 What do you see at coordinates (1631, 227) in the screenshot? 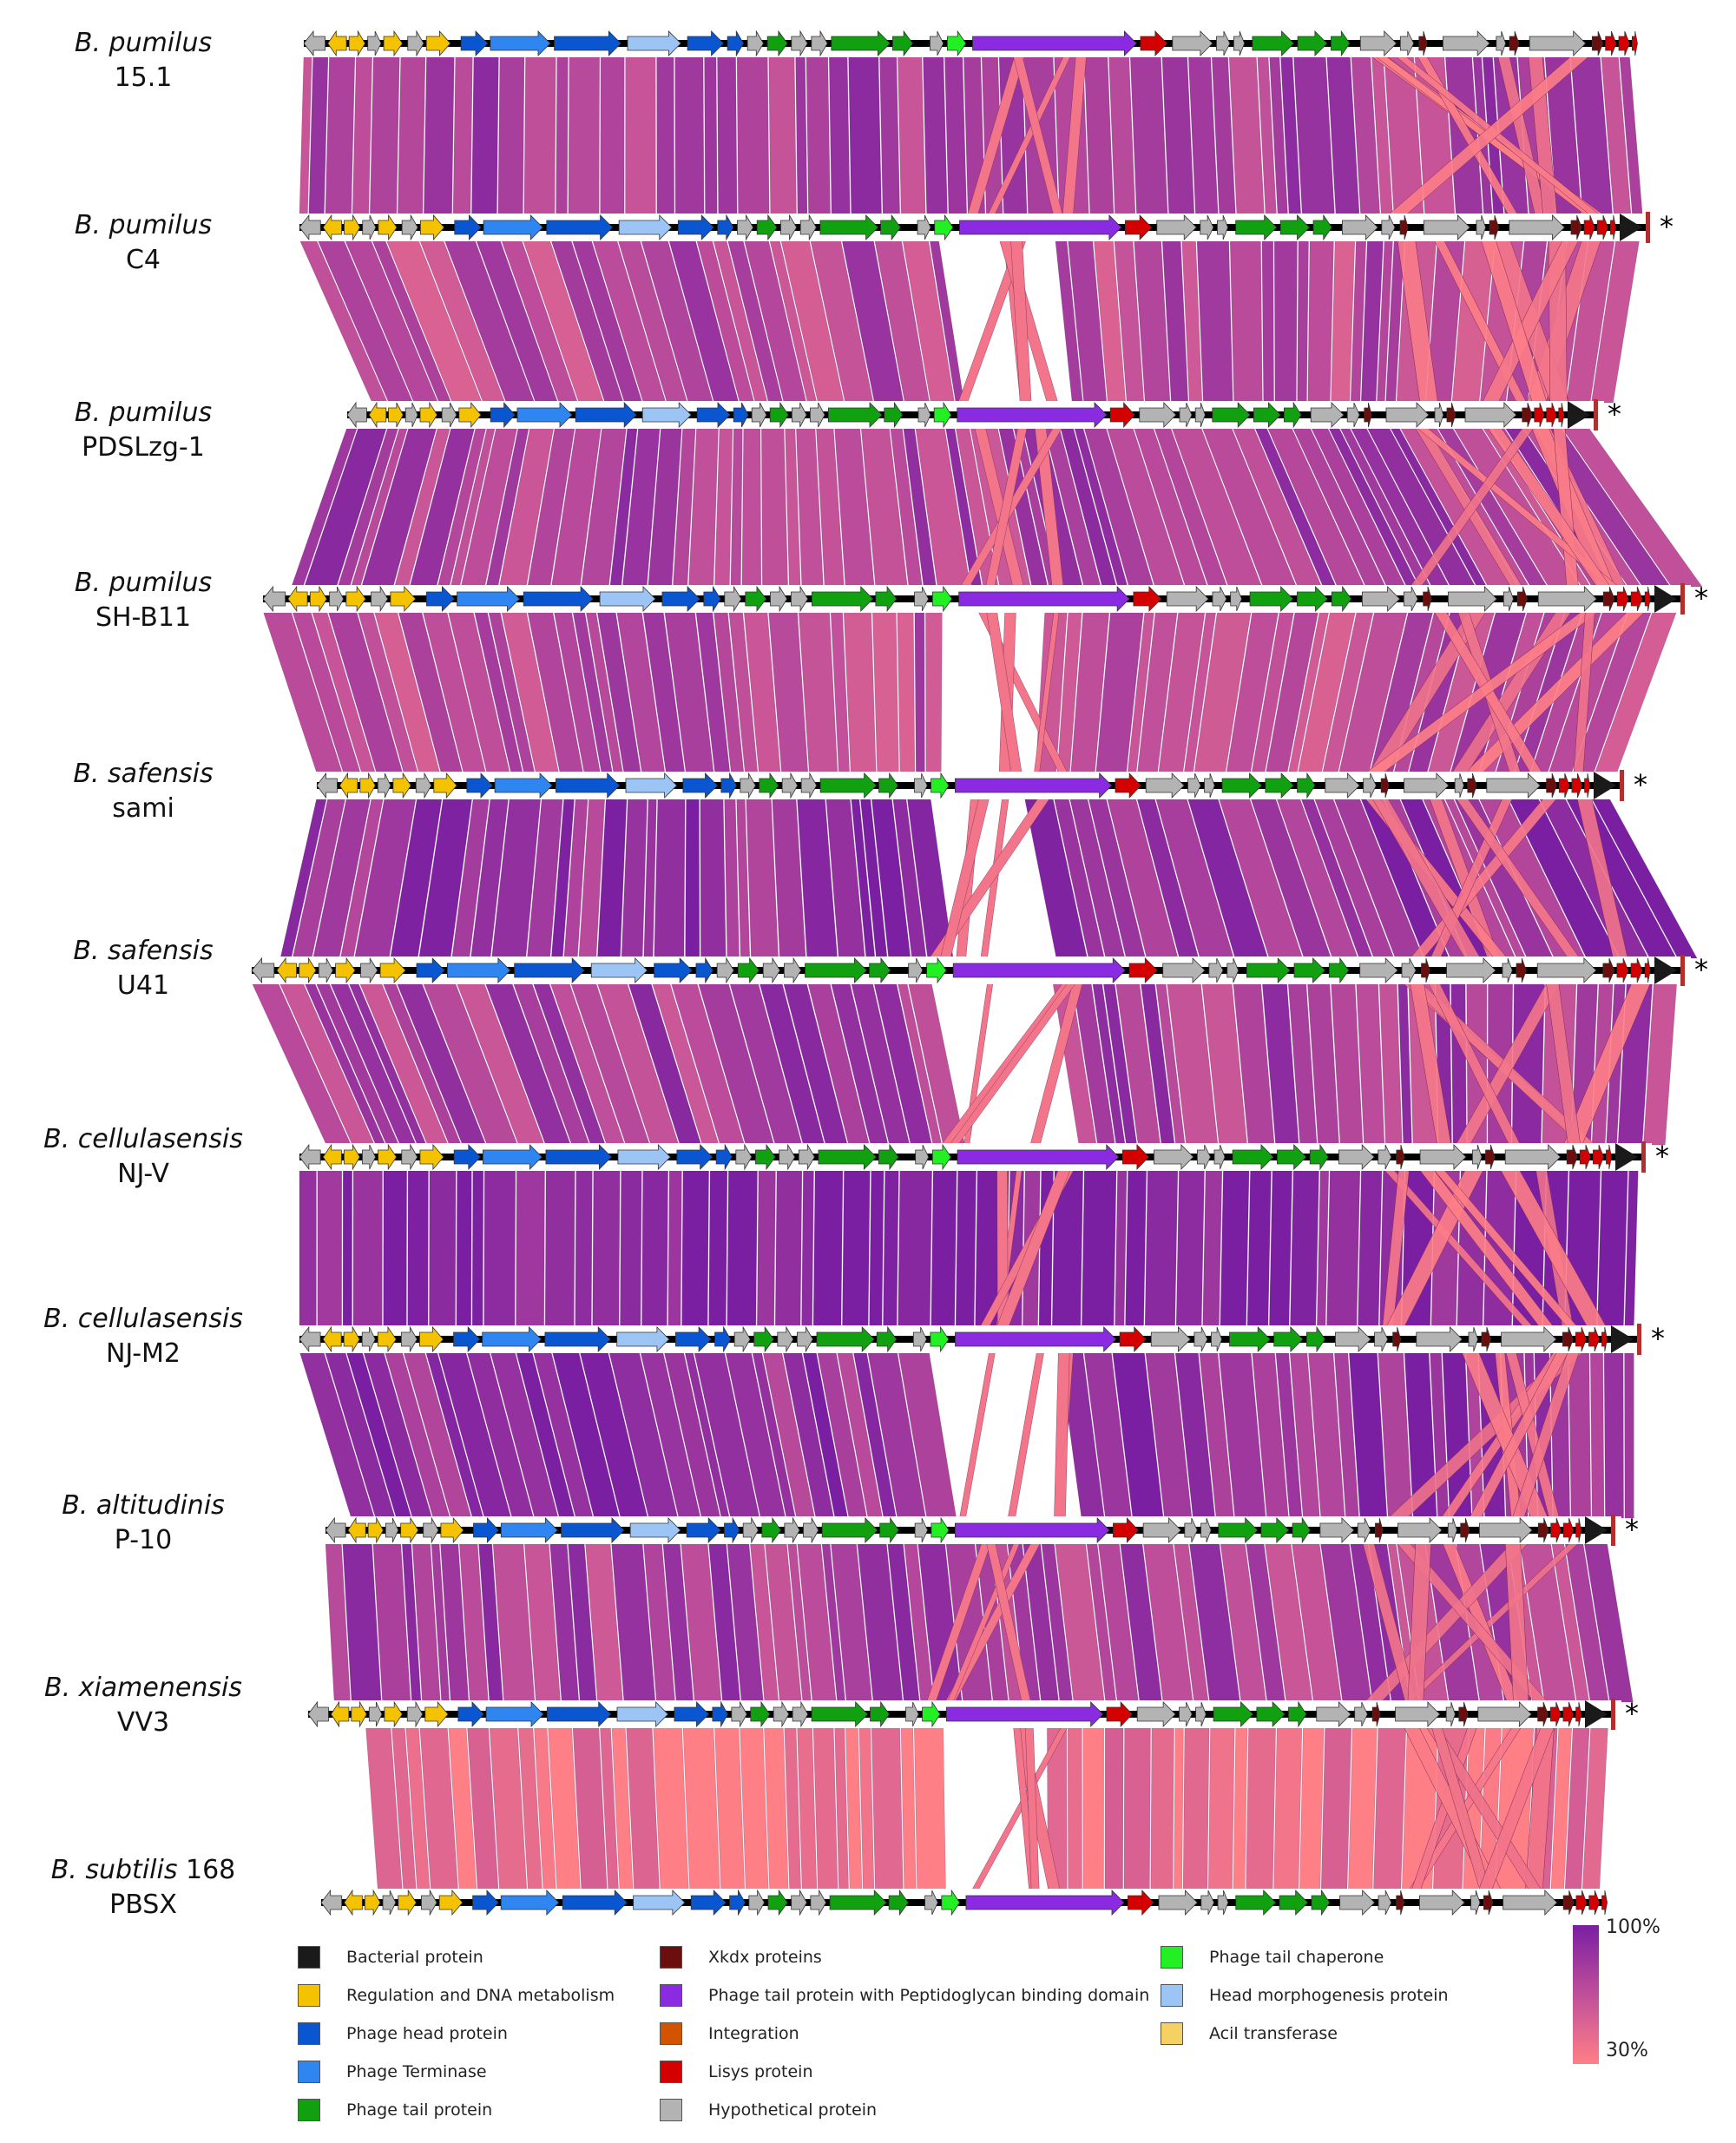
I see `bacterial-gene-arrow` at bounding box center [1631, 227].